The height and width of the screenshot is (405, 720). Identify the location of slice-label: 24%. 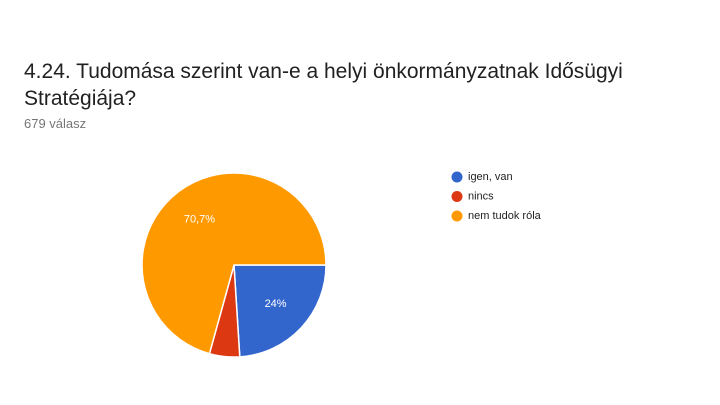
(276, 304).